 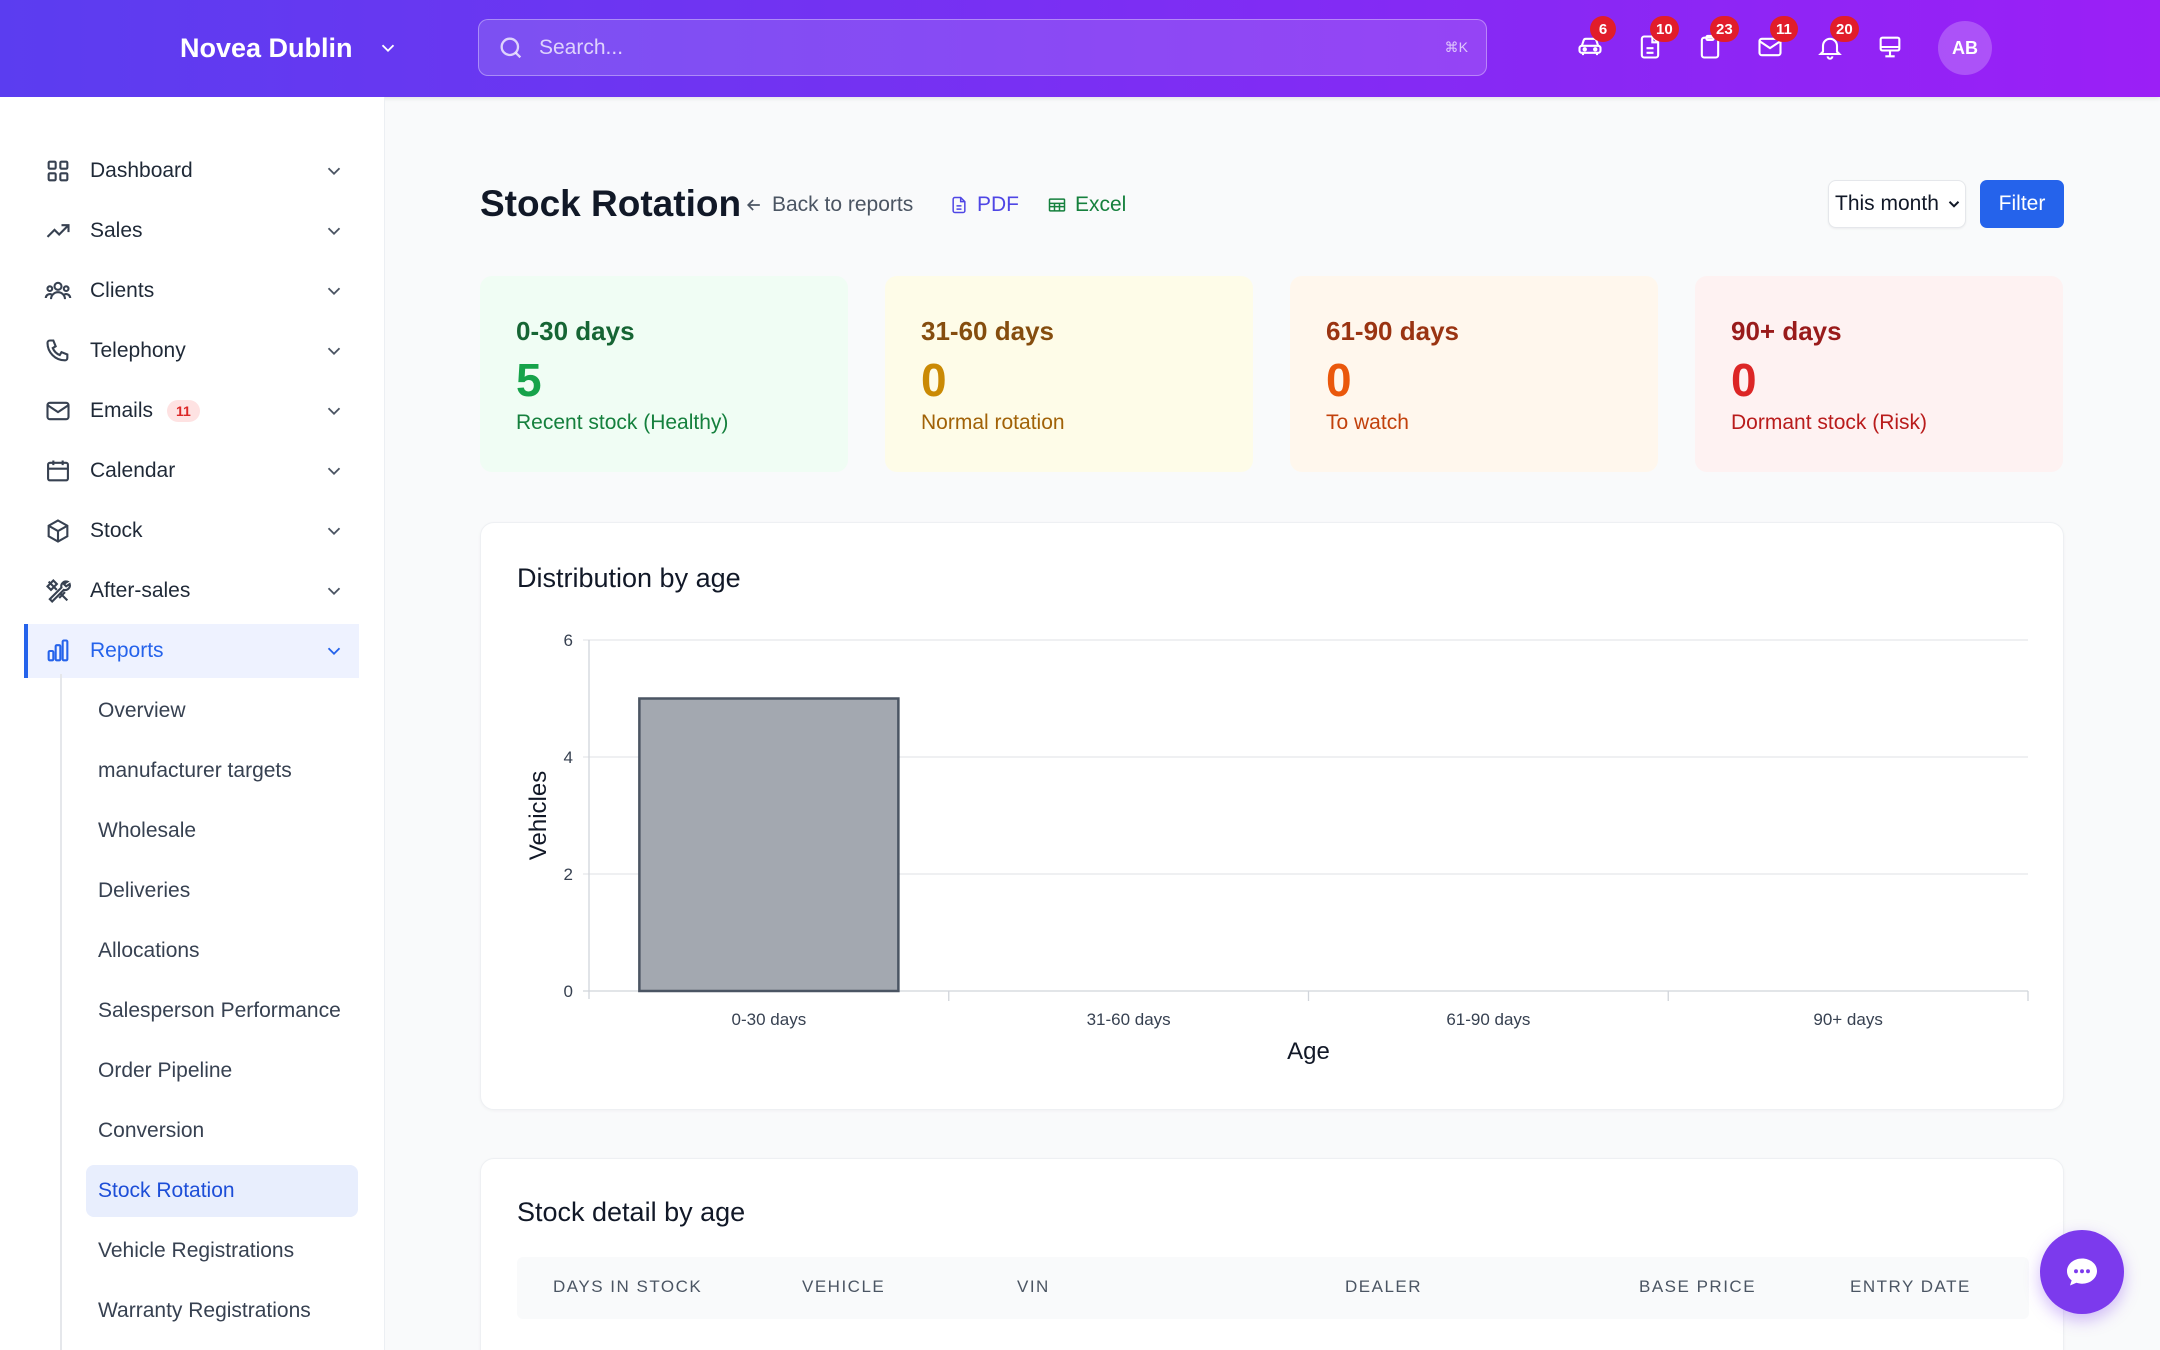 I want to click on sidebar-item-label: Sales, so click(x=116, y=230).